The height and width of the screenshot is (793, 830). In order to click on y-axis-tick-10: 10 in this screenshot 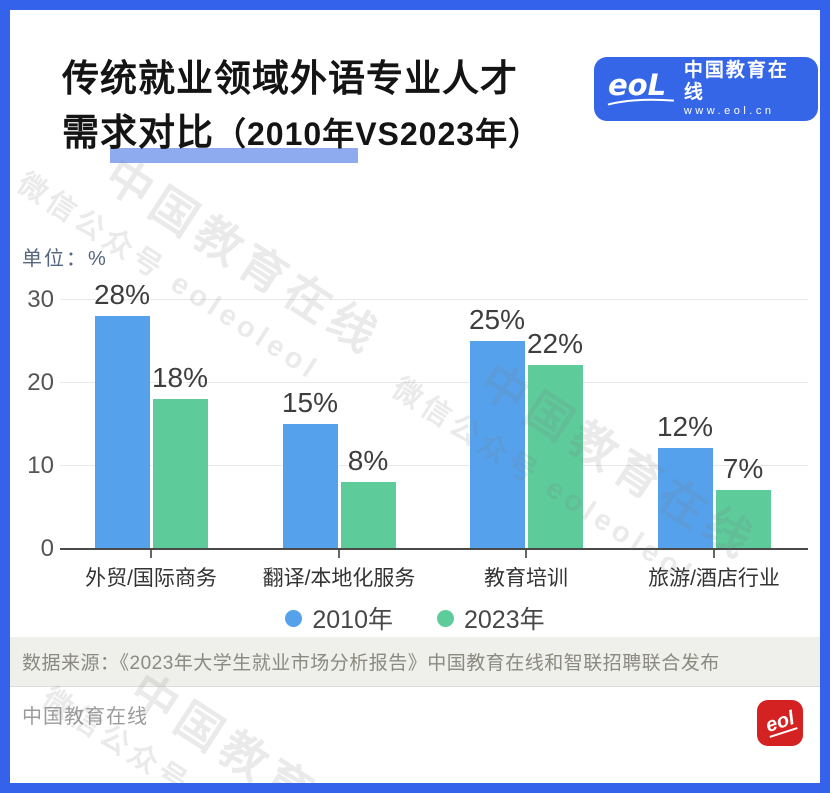, I will do `click(40, 465)`.